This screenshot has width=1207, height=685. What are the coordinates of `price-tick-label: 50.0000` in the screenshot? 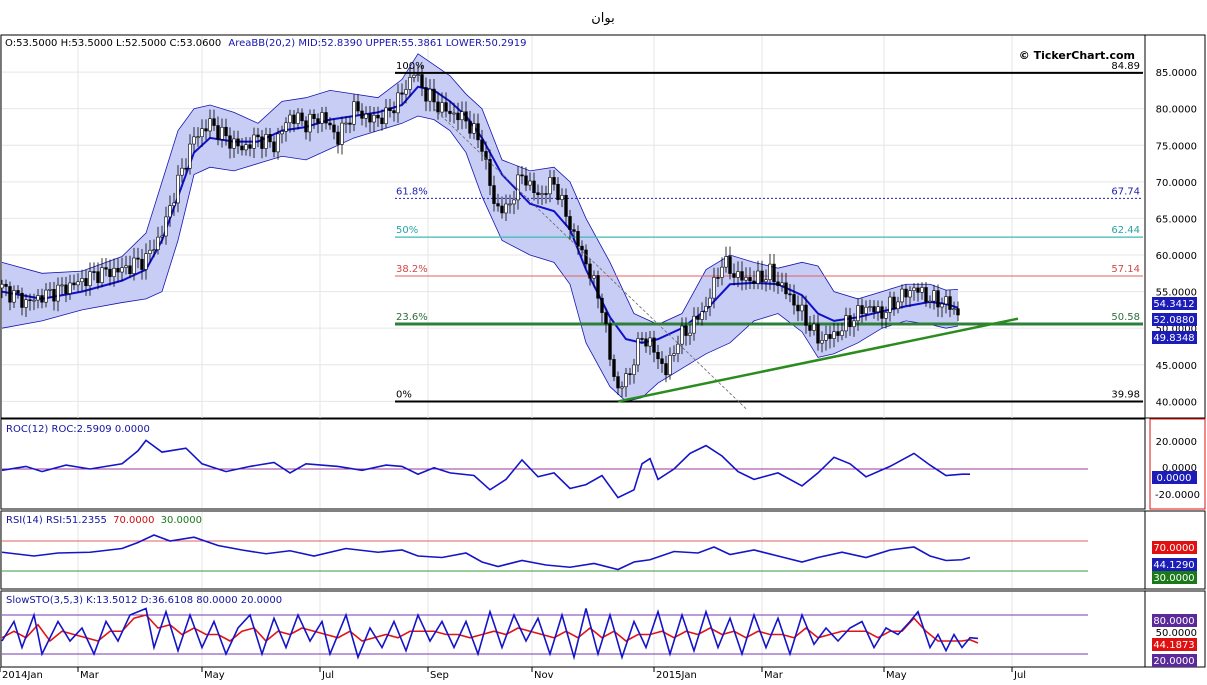 It's located at (1176, 329).